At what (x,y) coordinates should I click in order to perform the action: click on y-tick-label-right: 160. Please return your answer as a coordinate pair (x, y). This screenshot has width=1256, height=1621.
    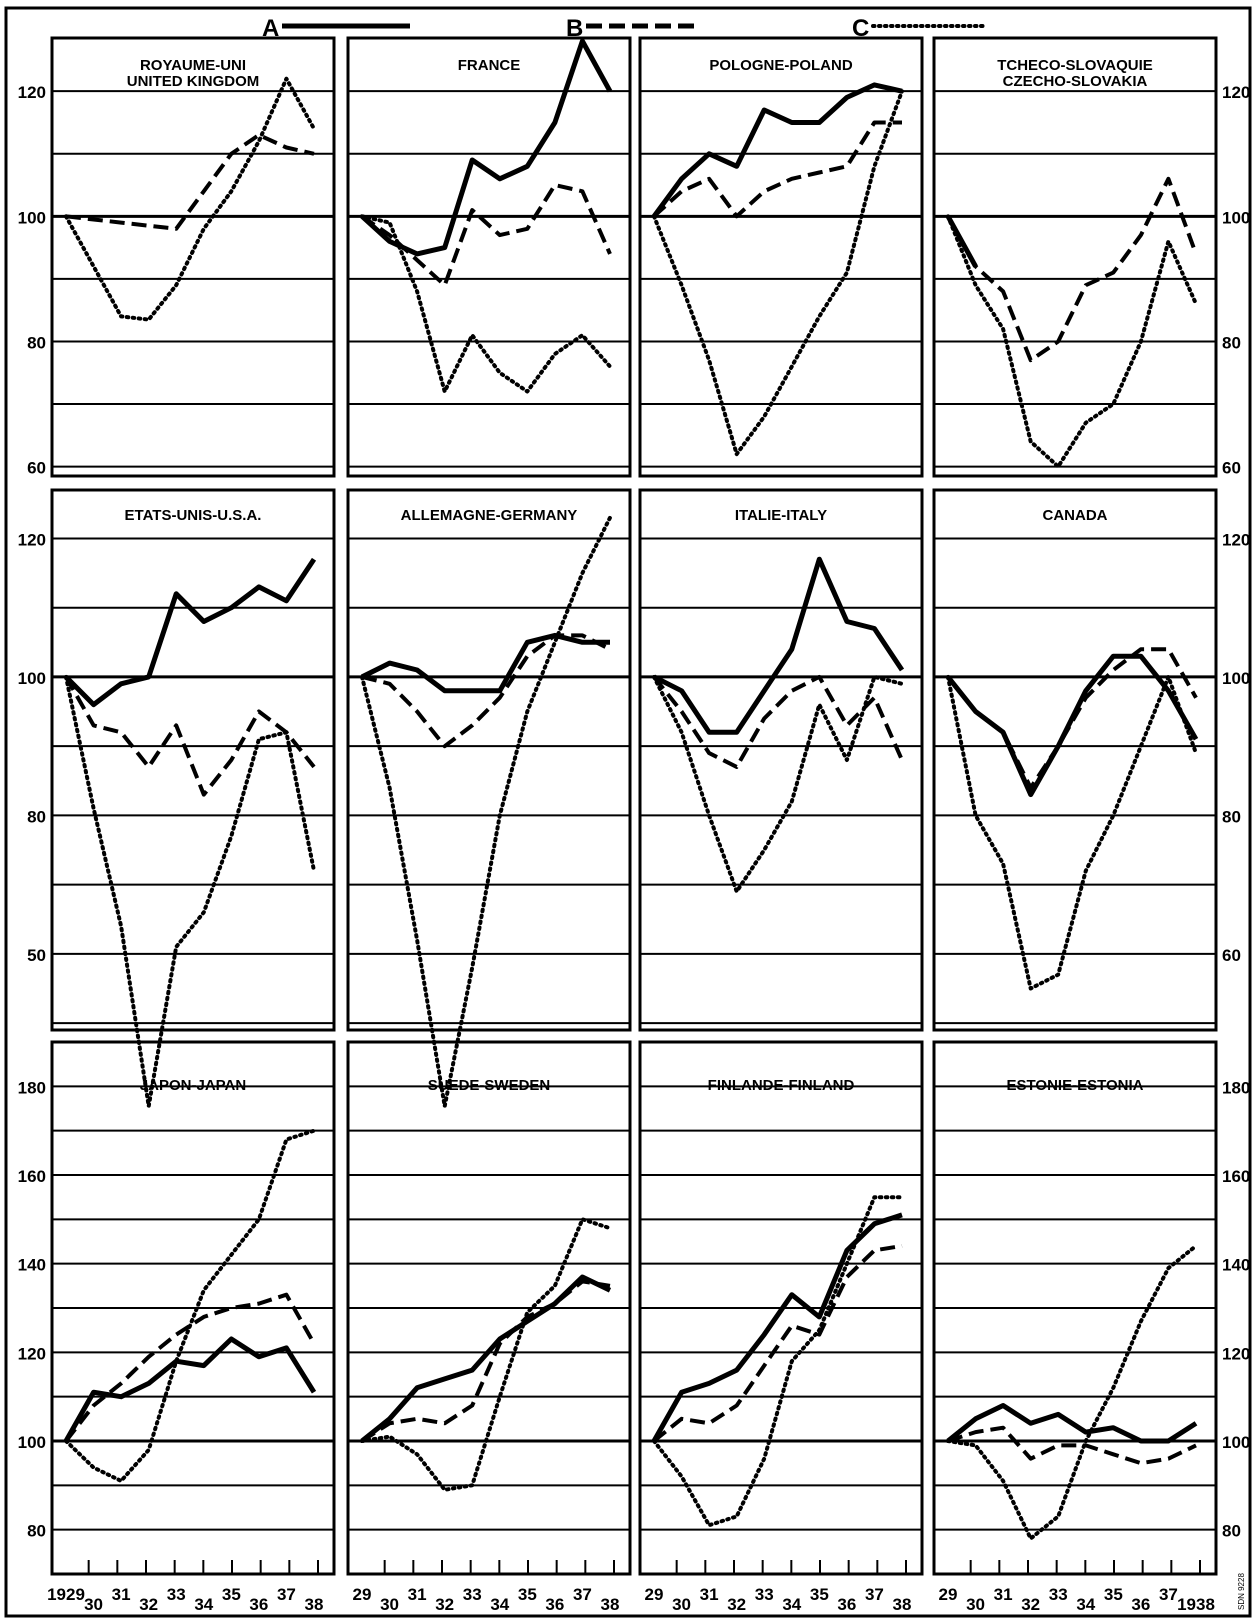
    Looking at the image, I should click on (1236, 1176).